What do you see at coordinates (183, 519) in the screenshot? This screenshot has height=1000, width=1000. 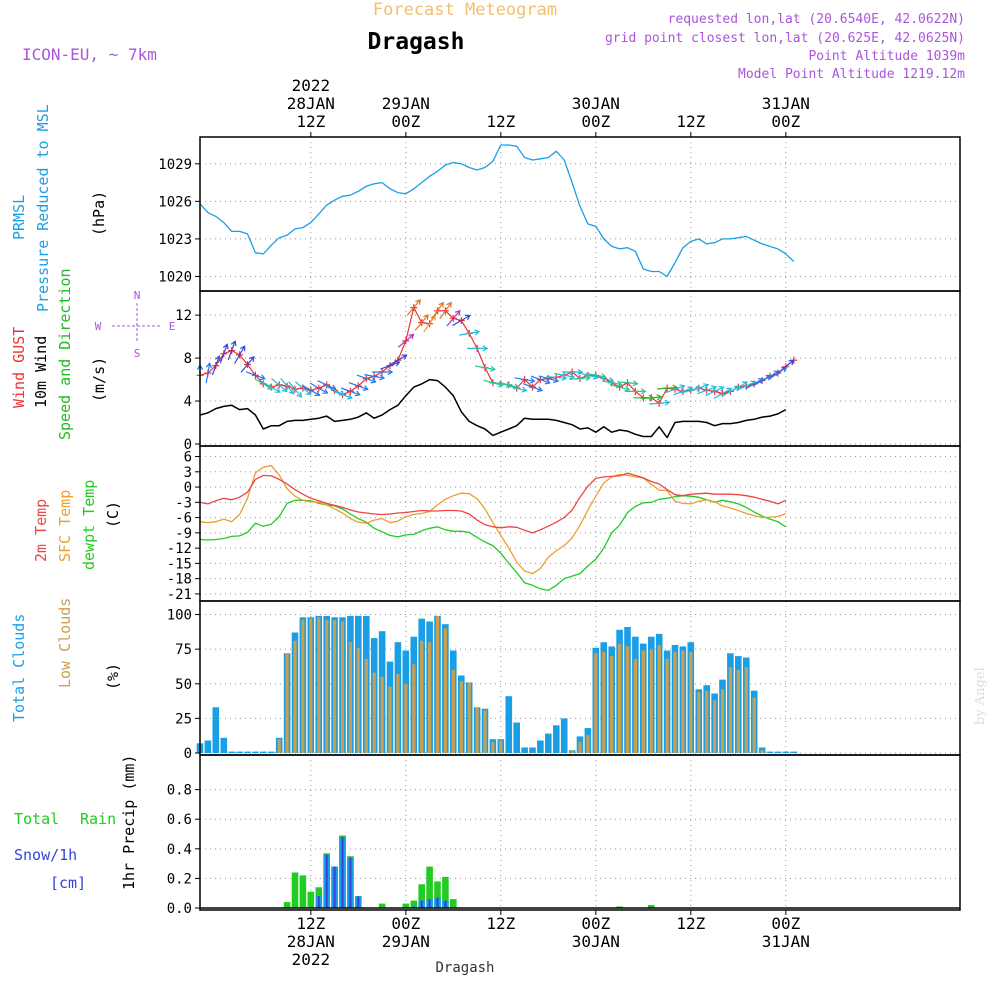 I see `ytick-label: -6` at bounding box center [183, 519].